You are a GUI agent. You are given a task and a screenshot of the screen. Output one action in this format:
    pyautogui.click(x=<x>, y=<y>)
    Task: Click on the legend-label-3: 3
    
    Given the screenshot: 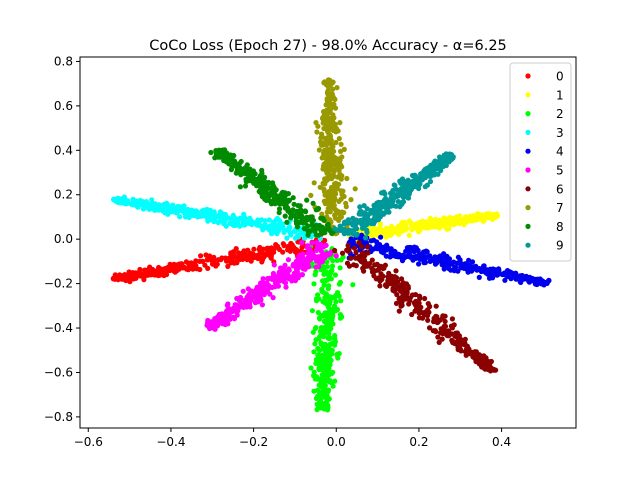 What is the action you would take?
    pyautogui.click(x=560, y=133)
    